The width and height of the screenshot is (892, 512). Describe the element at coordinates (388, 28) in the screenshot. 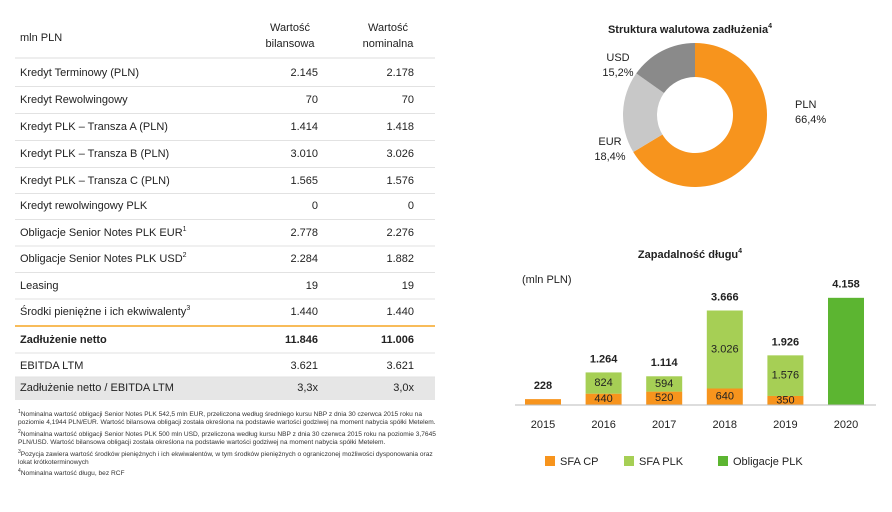

I see `header-col2-text: Wartość` at that location.